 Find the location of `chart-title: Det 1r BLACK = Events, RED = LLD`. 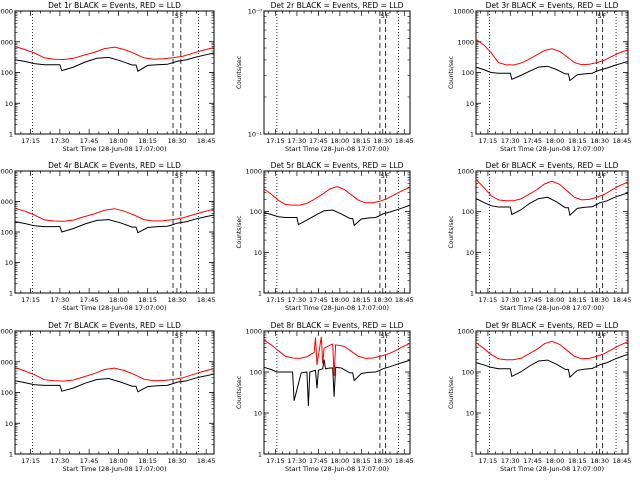

chart-title: Det 1r BLACK = Events, RED = LLD is located at coordinates (114, 5).